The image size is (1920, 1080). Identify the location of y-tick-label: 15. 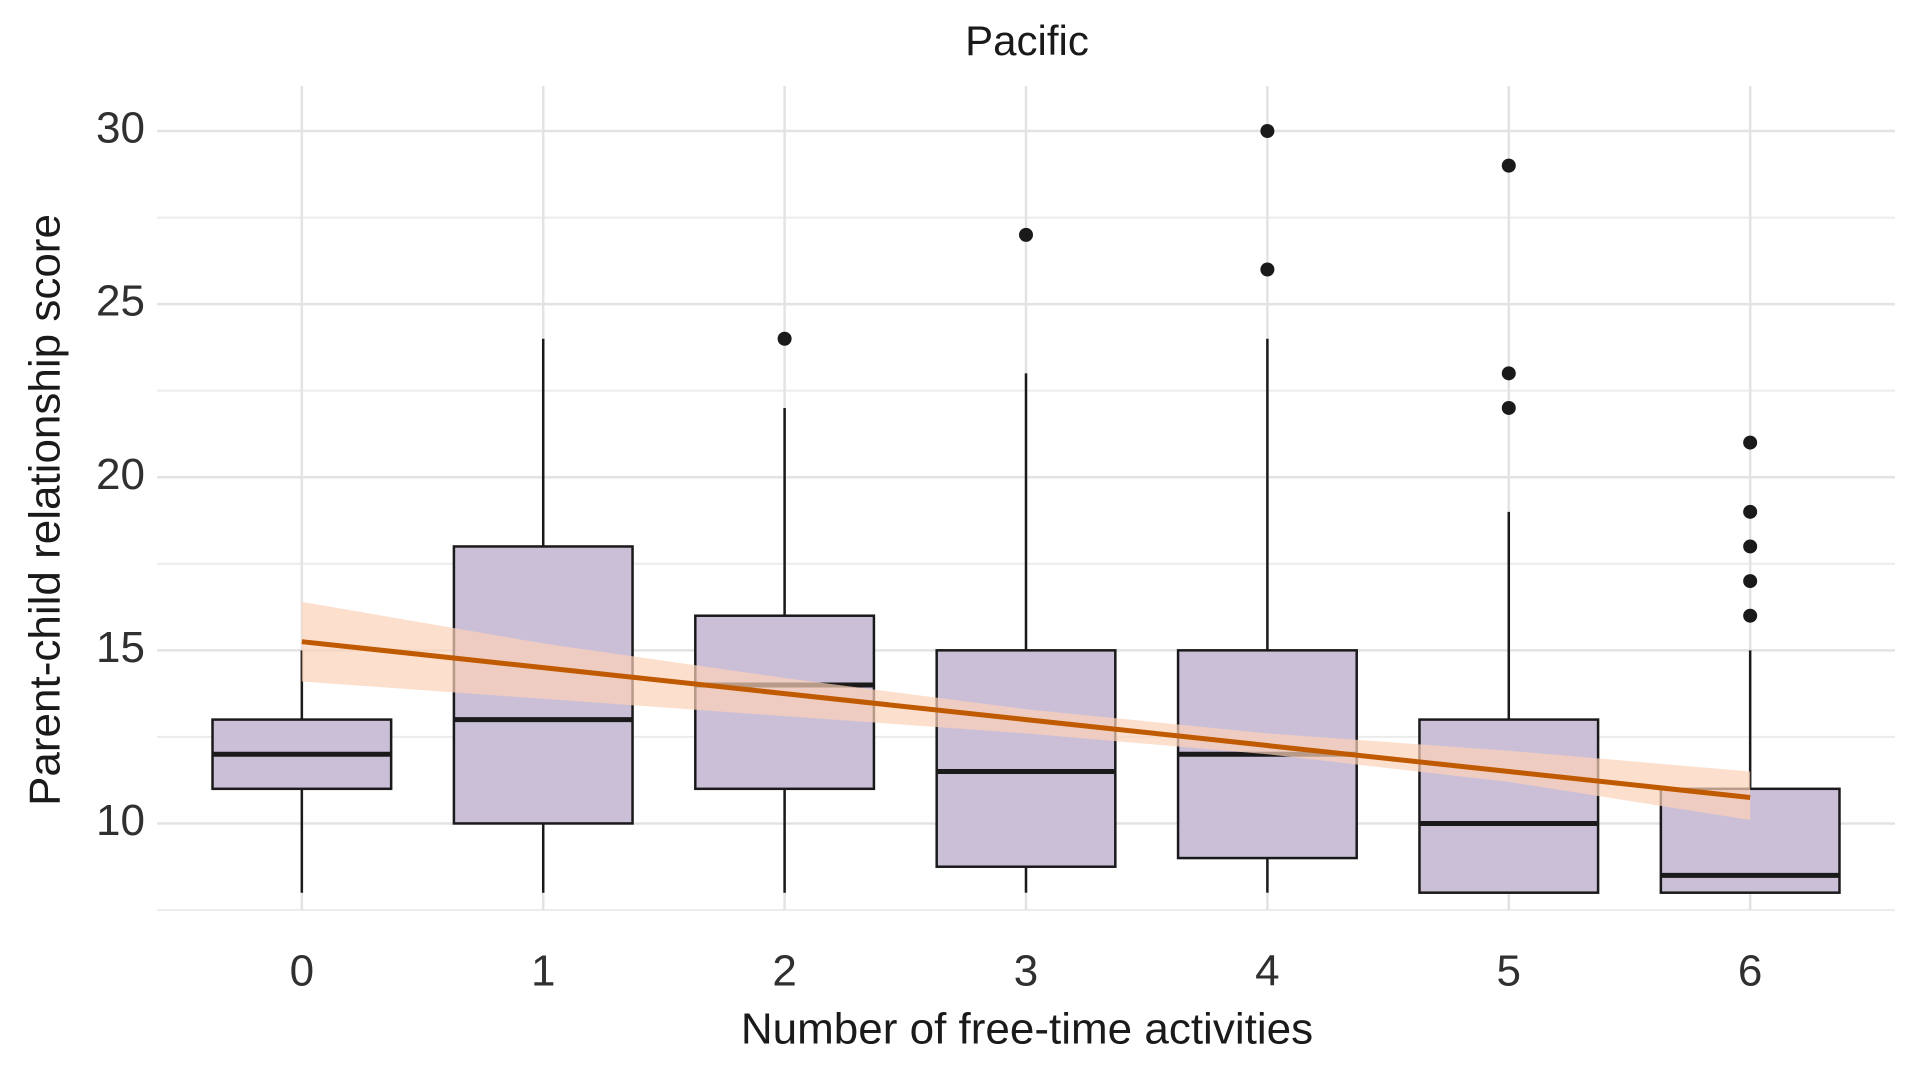
(120, 647).